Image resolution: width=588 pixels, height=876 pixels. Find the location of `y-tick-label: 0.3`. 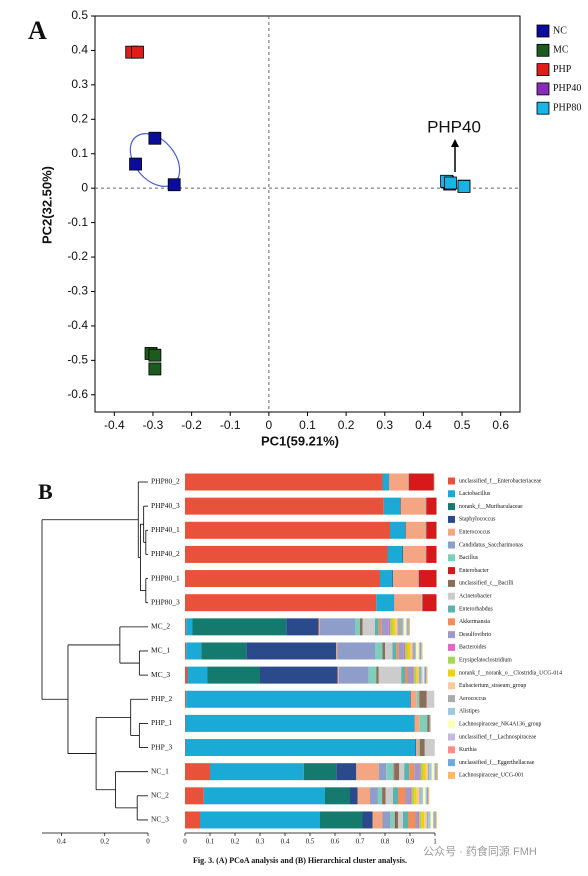

y-tick-label: 0.3 is located at coordinates (79, 84).